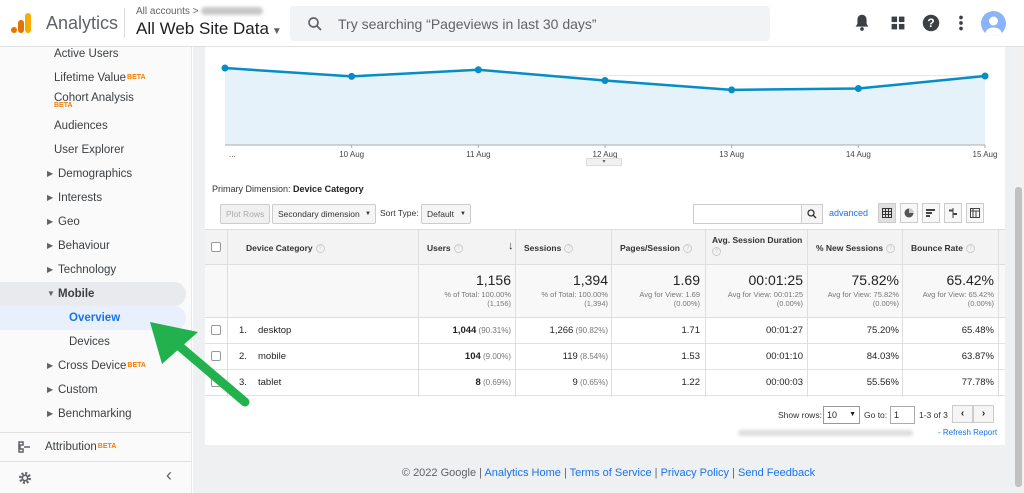  Describe the element at coordinates (812, 214) in the screenshot. I see `filter-search-button` at that location.